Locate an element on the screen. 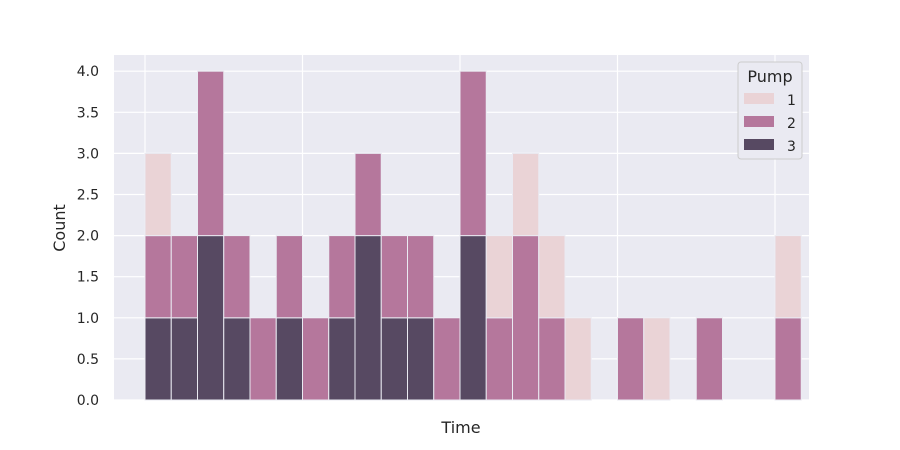 This screenshot has height=450, width=900. y-tick-label: 0.5 is located at coordinates (88, 360).